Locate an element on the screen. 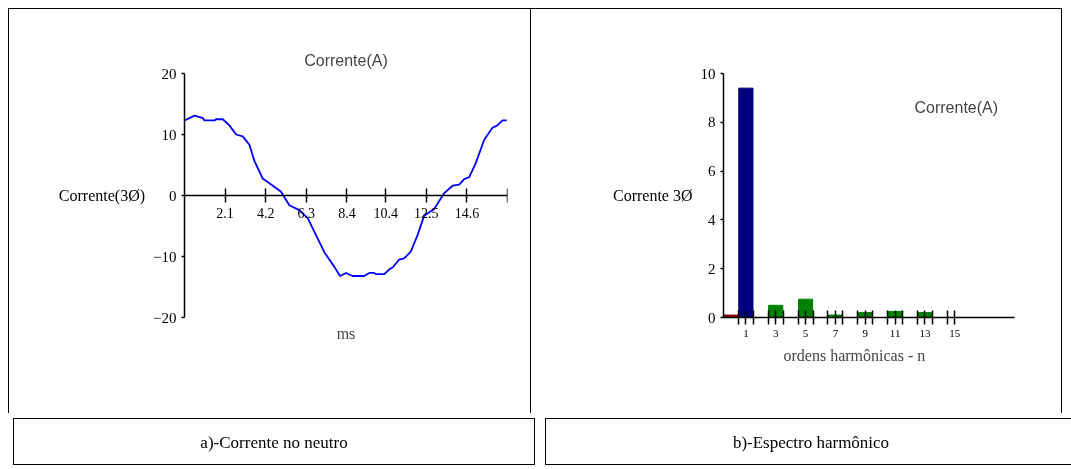 The width and height of the screenshot is (1071, 469). y-tick-label: 8 is located at coordinates (712, 122).